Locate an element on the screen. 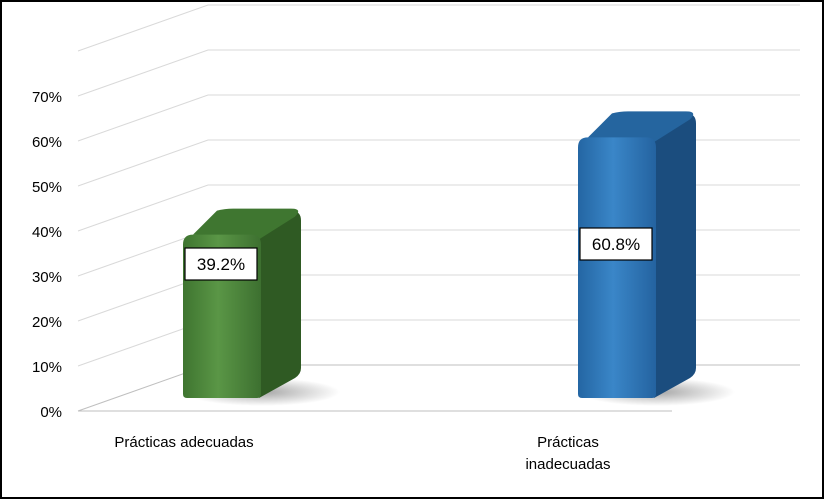 This screenshot has width=824, height=499. bar-group: 39.2% is located at coordinates (261, 307).